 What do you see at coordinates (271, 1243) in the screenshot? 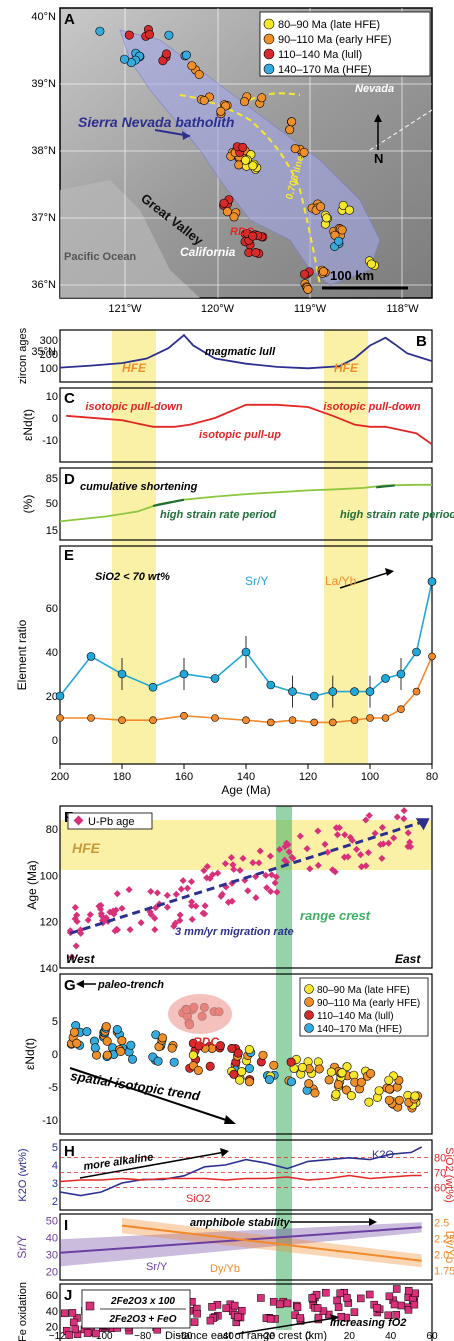
I see `dyyb-line` at bounding box center [271, 1243].